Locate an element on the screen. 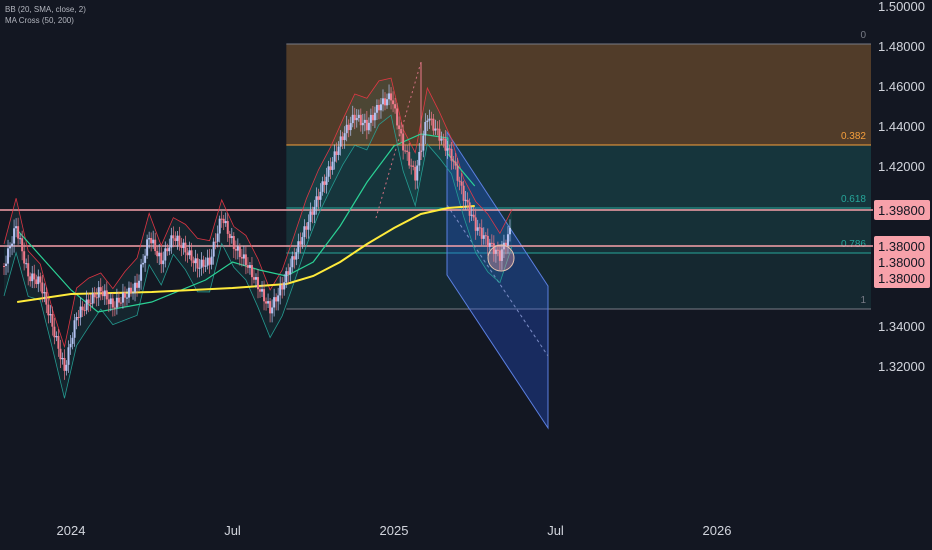 The width and height of the screenshot is (932, 550). y-axis-tick-label: 1.50000 is located at coordinates (901, 7).